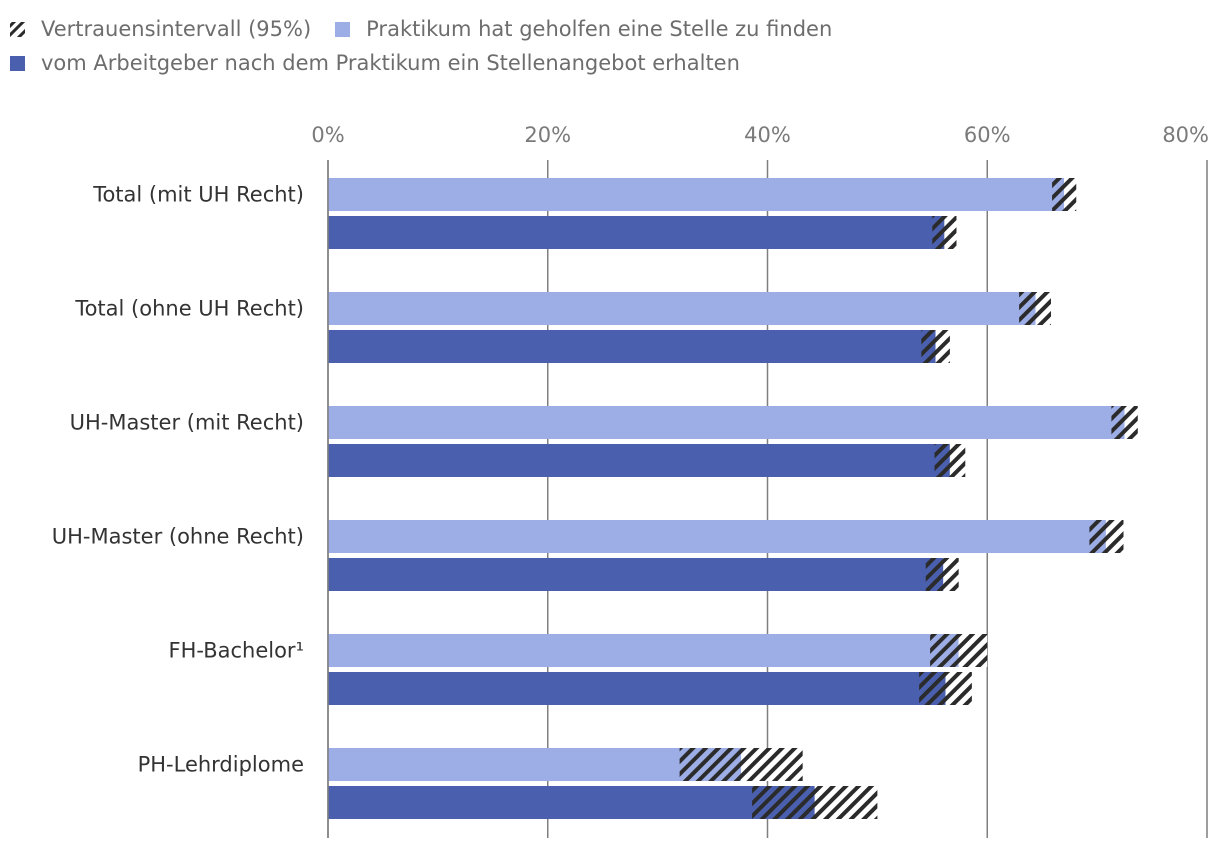  Describe the element at coordinates (767, 135) in the screenshot. I see `x-tick-label: 40%` at that location.